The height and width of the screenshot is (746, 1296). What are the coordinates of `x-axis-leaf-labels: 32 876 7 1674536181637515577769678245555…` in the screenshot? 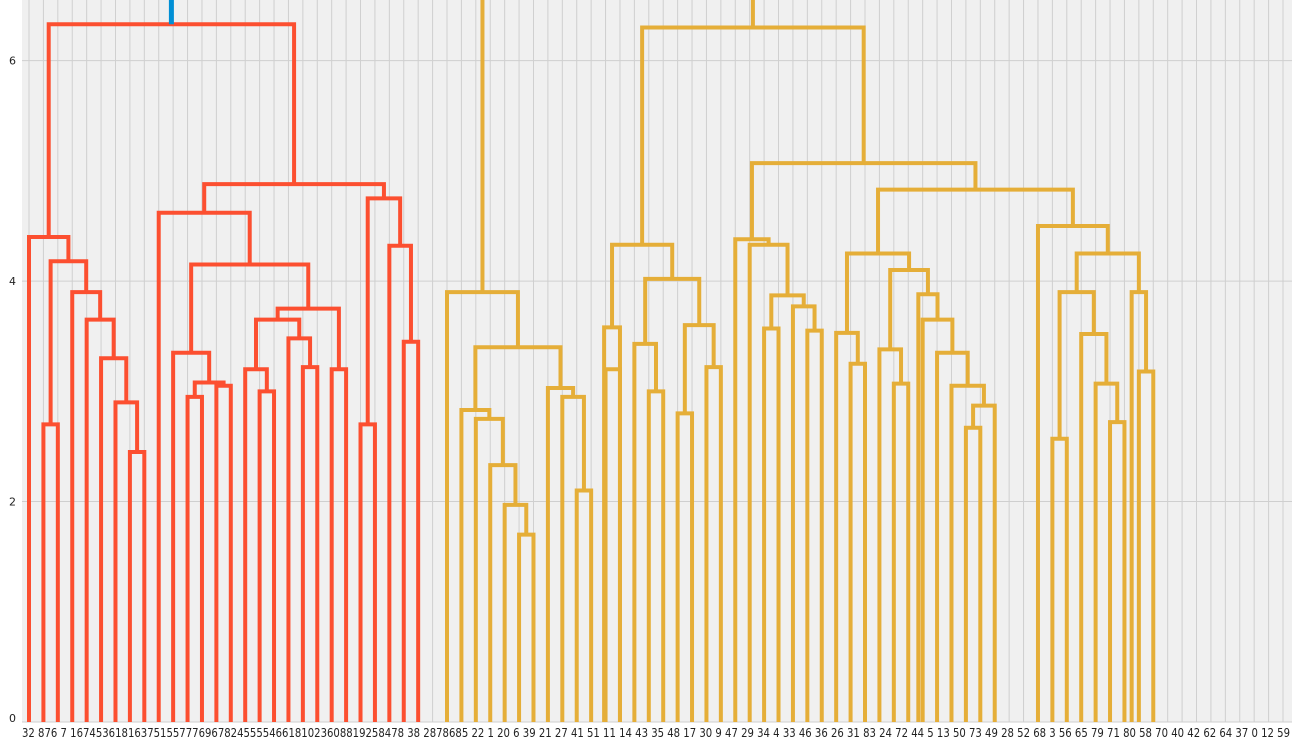 It's located at (656, 733).